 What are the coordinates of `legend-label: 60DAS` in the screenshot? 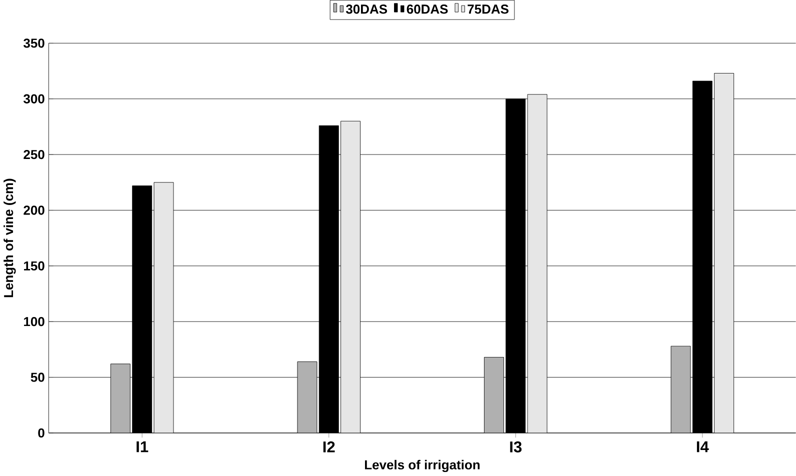 It's located at (427, 9).